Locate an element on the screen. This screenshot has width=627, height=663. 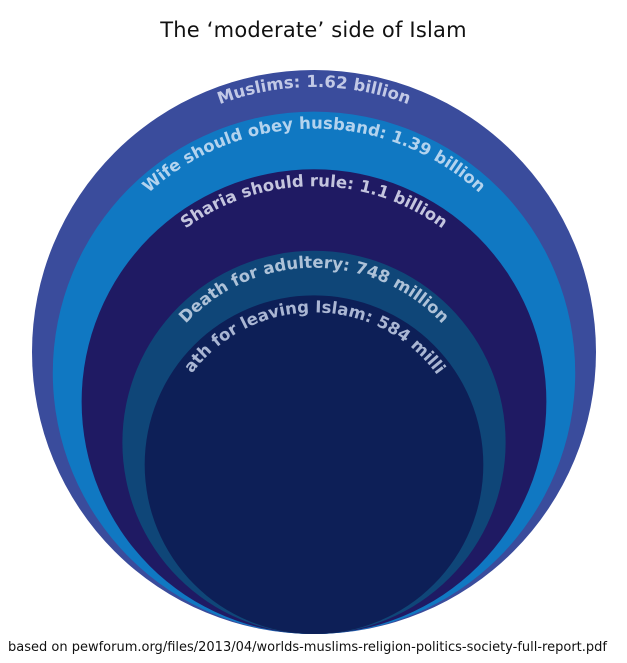
chart-title: The ‘moderate’ side of Islam is located at coordinates (313, 30).